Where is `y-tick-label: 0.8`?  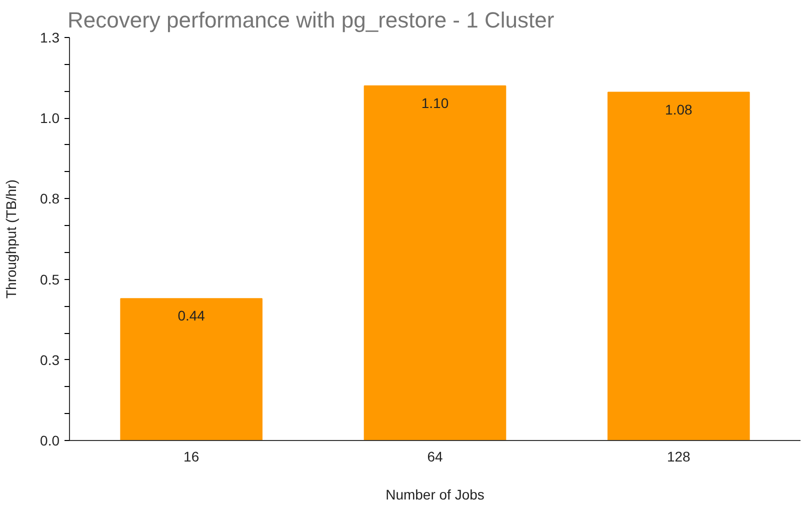 y-tick-label: 0.8 is located at coordinates (50, 198).